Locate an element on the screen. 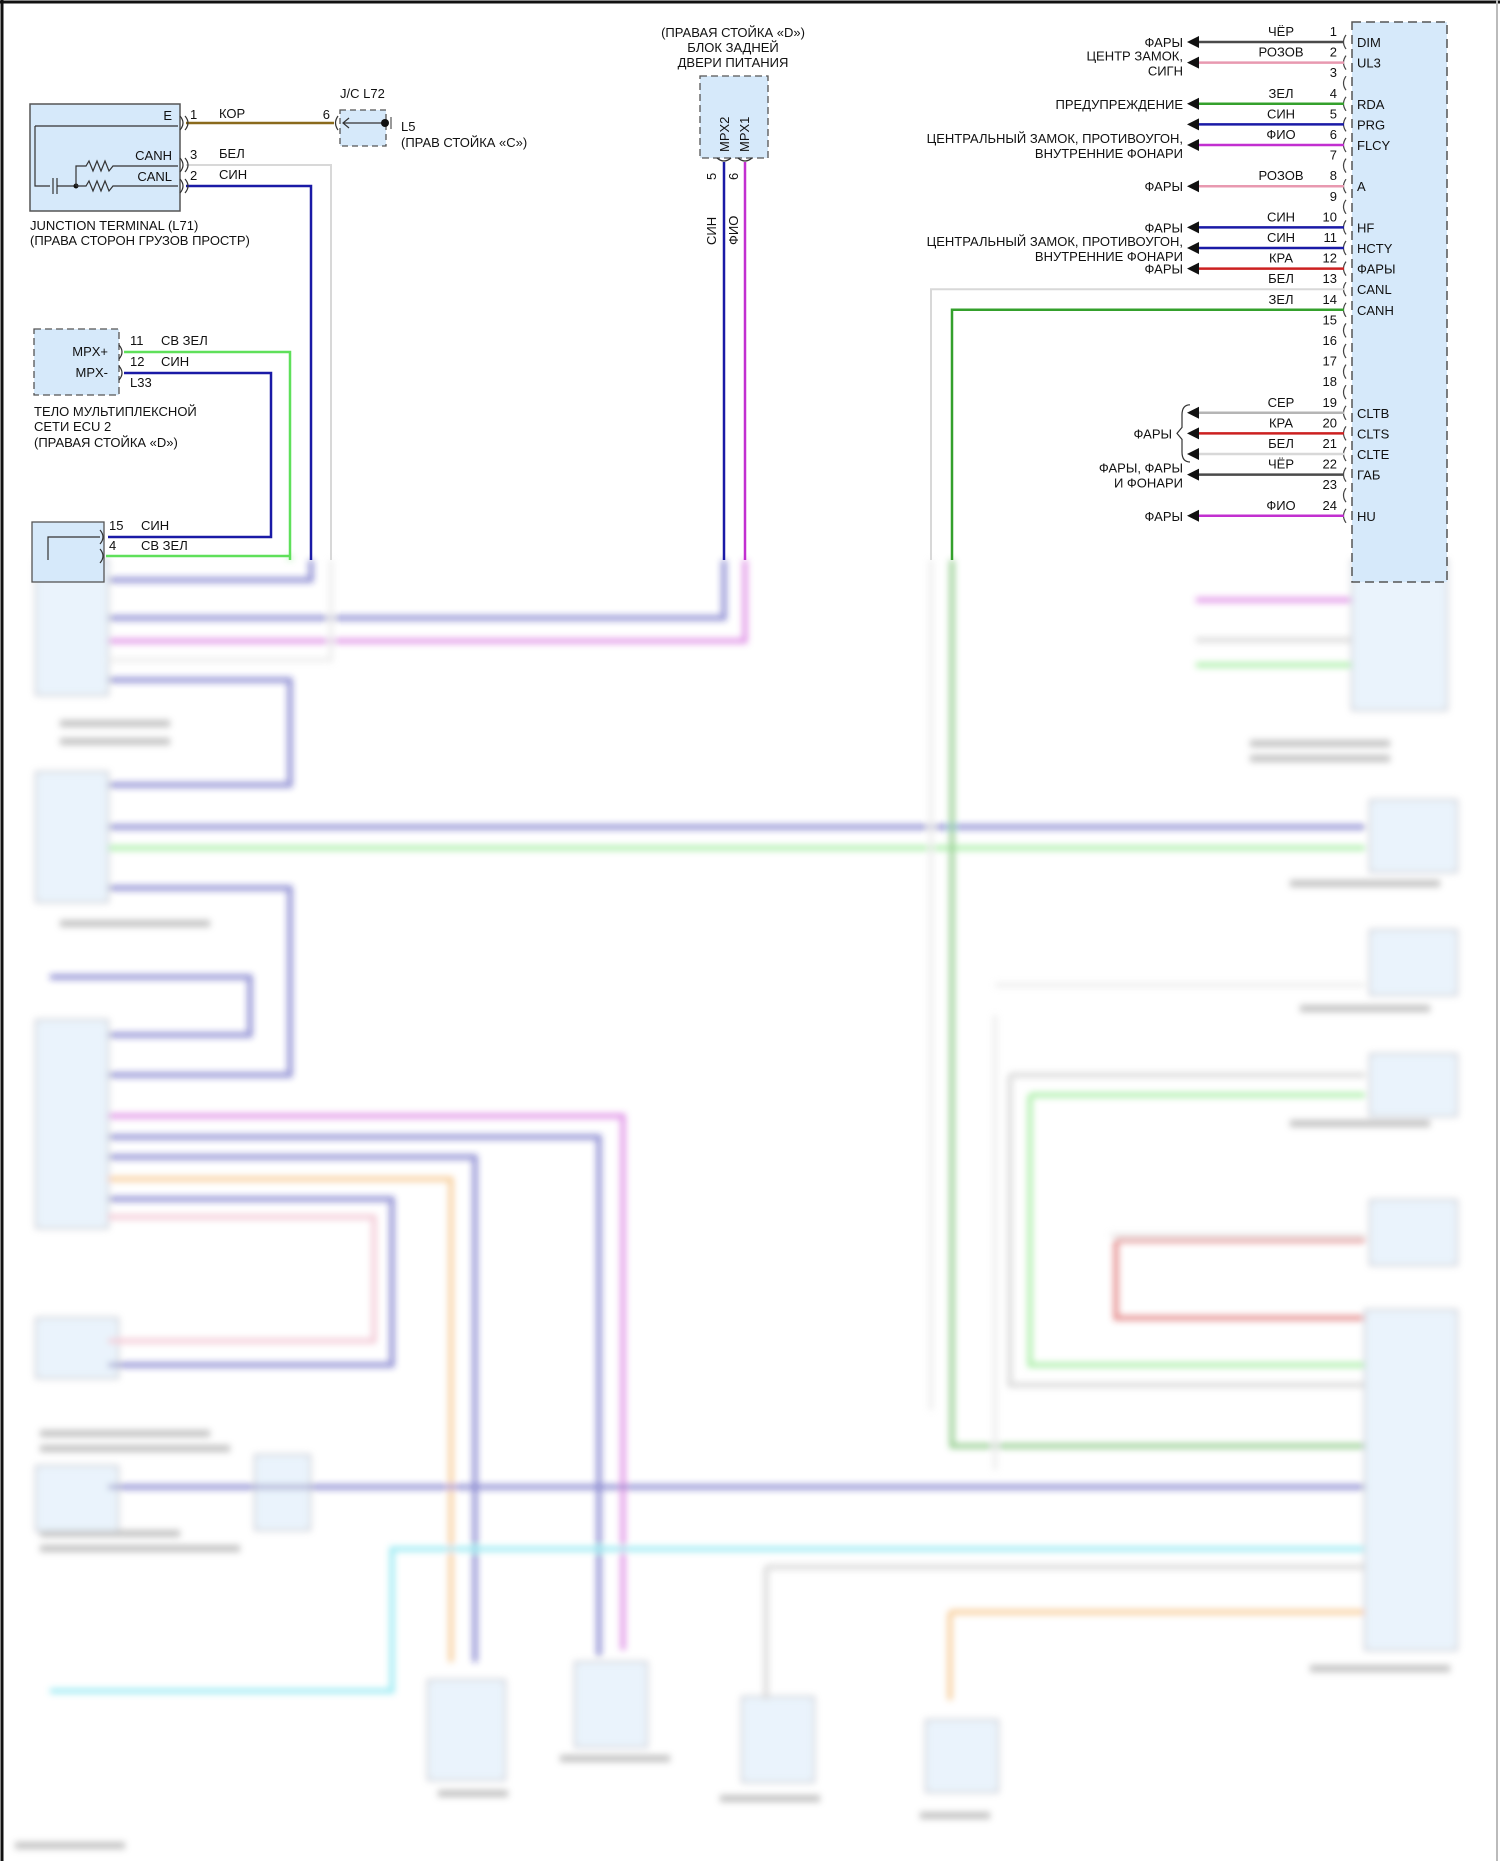 This screenshot has height=1861, width=1500. ecu-pin-18: 18 is located at coordinates (1335, 387).